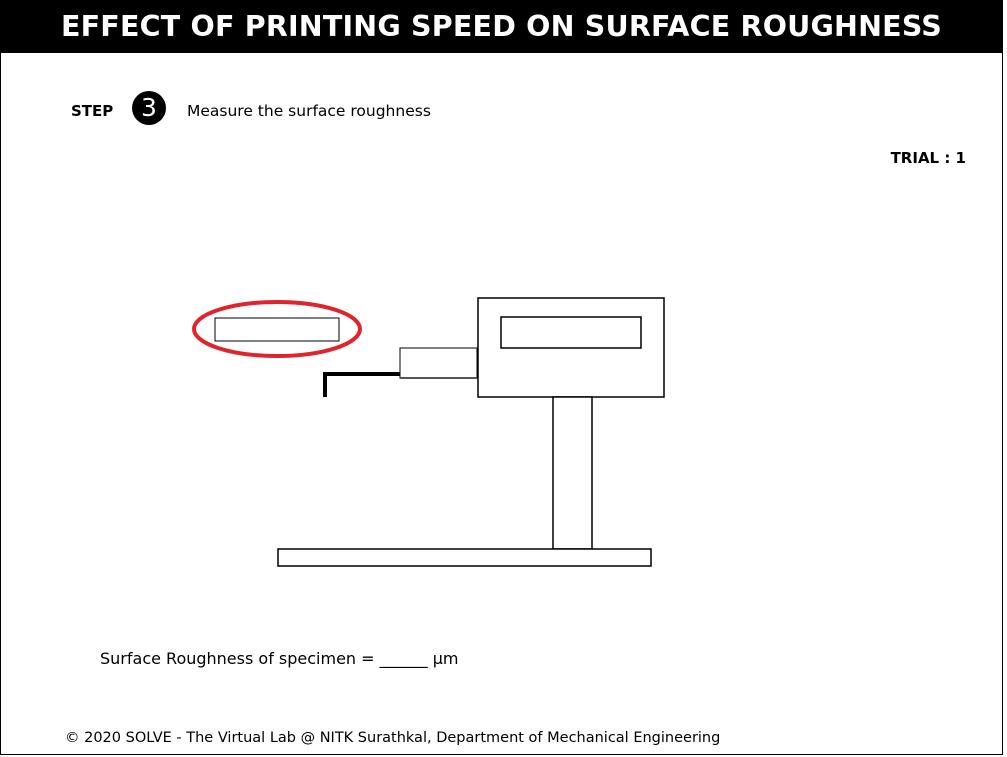 The image size is (1007, 757). I want to click on step-label: STEP, so click(92, 111).